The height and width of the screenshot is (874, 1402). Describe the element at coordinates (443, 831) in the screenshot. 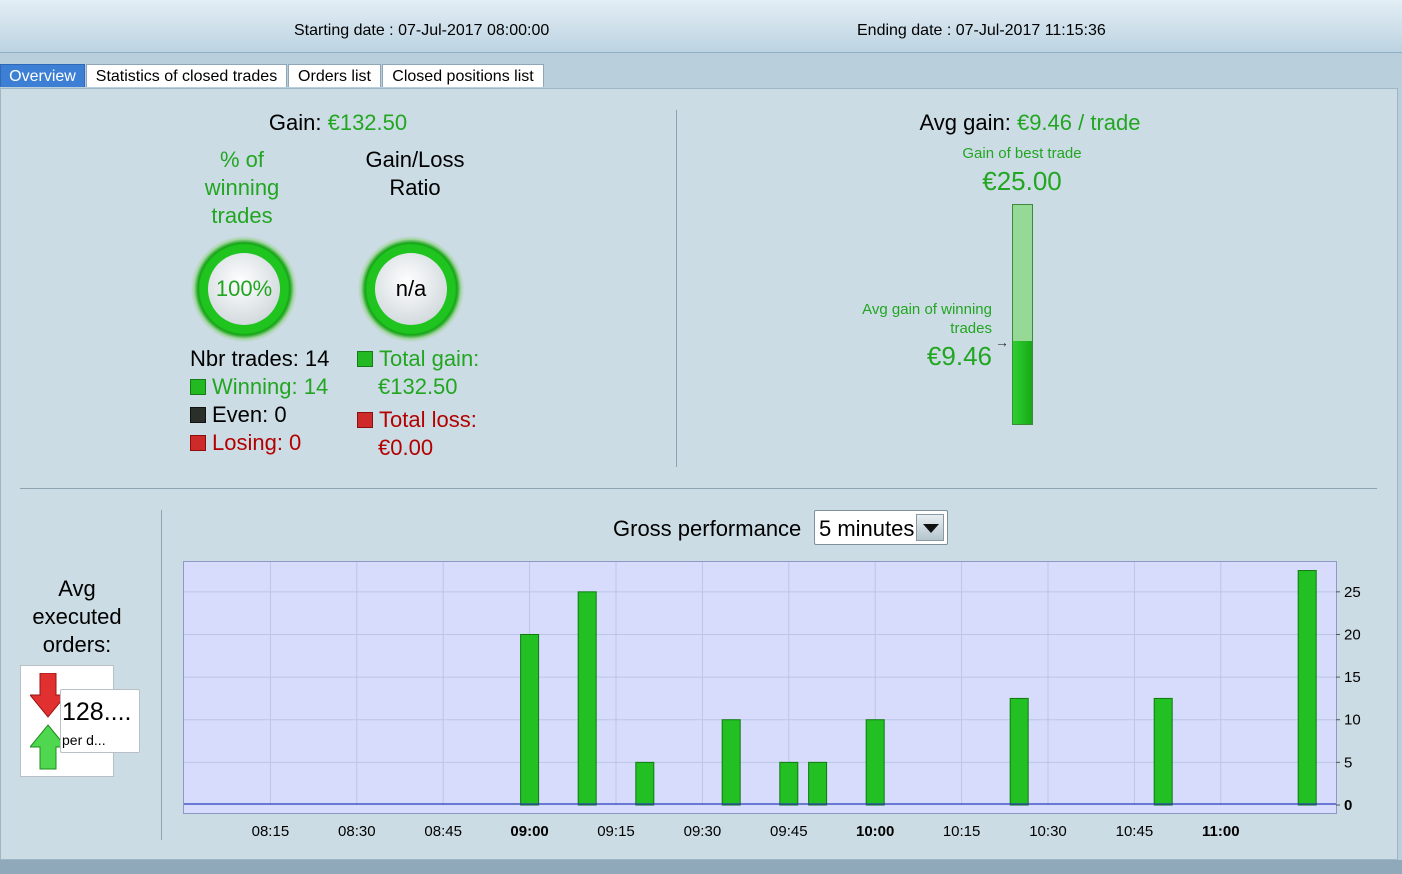

I see `x-tick-label: 08:45` at that location.